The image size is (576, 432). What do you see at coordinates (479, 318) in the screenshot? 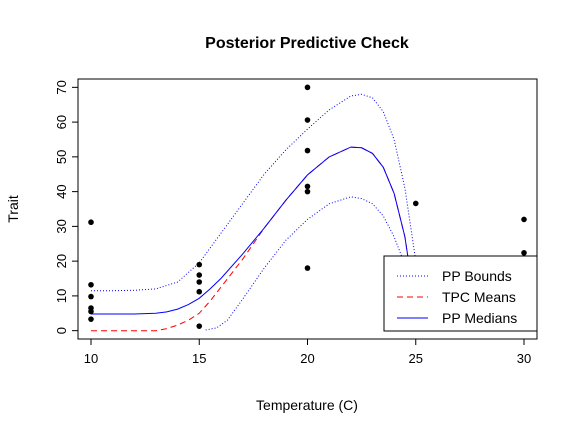
I see `legend-label-pp-medians: PP Medians` at bounding box center [479, 318].